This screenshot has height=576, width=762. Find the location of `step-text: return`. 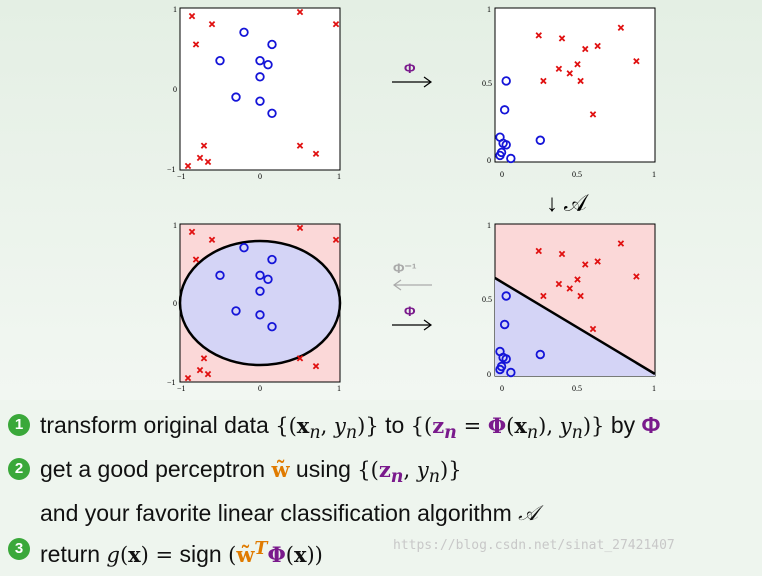

step-text: return is located at coordinates (70, 554).